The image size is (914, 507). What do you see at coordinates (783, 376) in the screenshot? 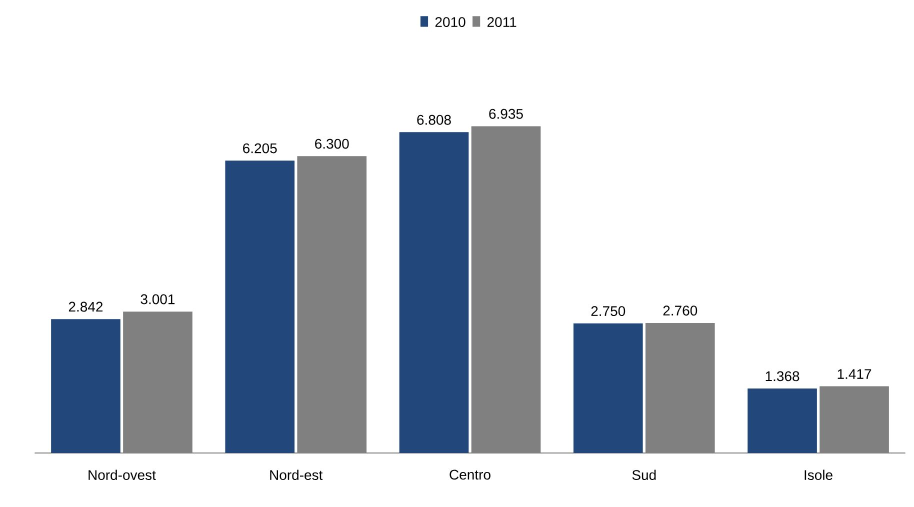
I see `data-label: 1.368` at bounding box center [783, 376].